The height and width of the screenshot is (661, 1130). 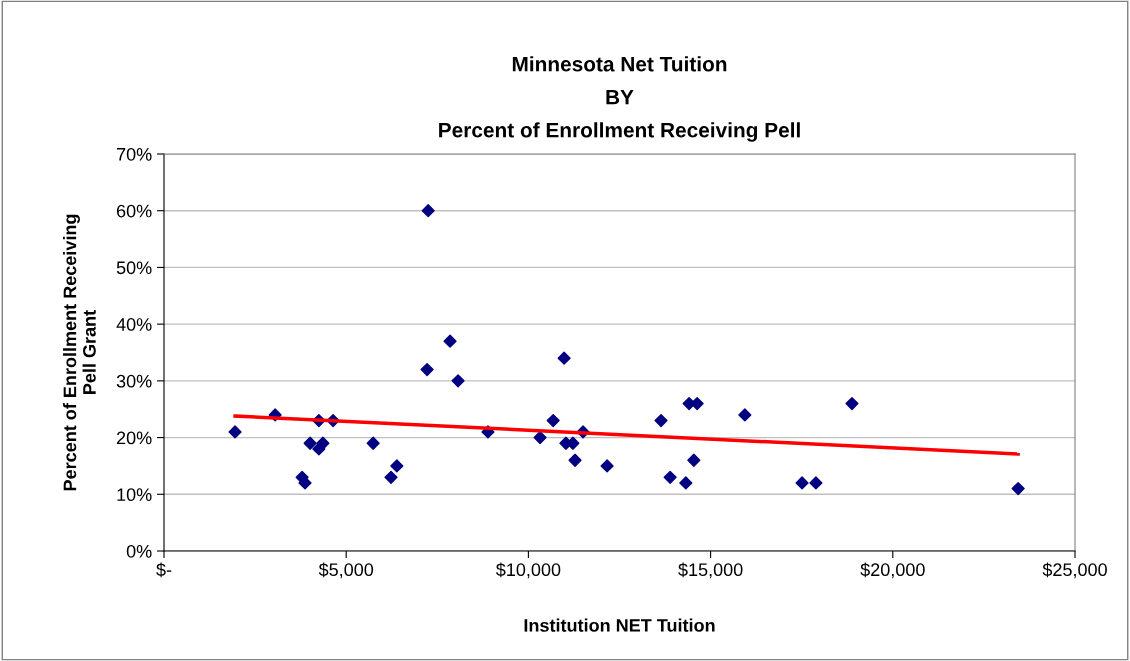 I want to click on y-tick-label: 40%, so click(x=134, y=324).